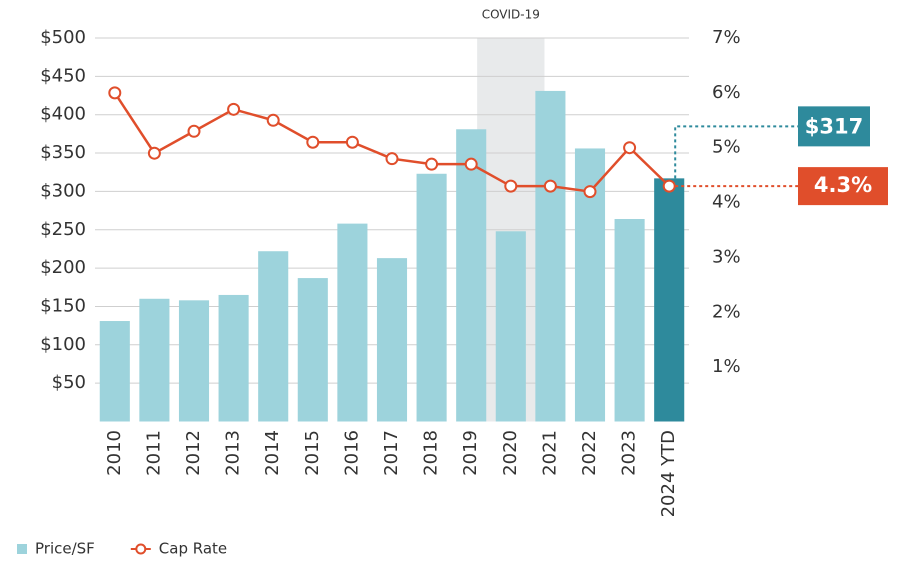  What do you see at coordinates (511, 15) in the screenshot?
I see `annotation: COVID-19` at bounding box center [511, 15].